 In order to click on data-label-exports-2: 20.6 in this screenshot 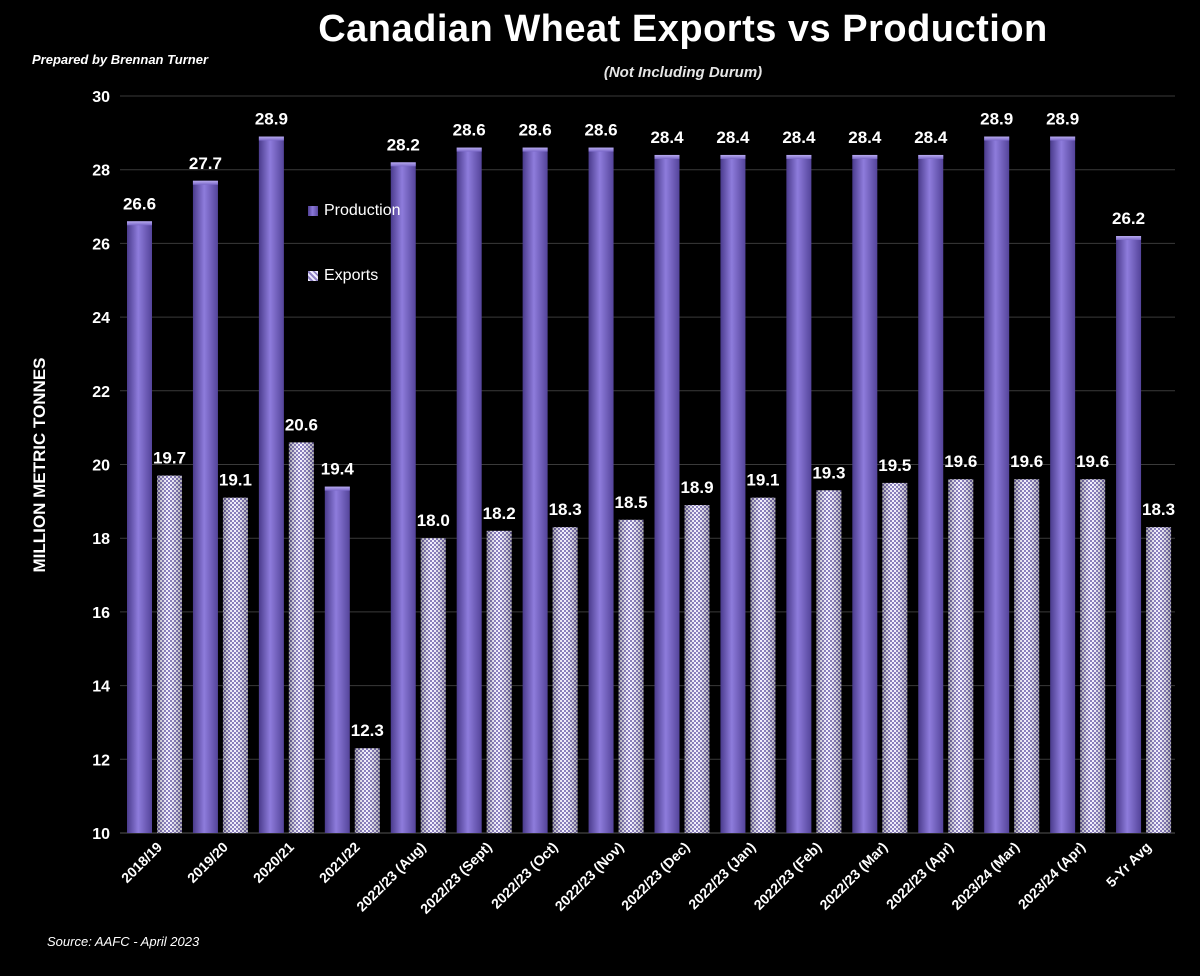, I will do `click(301, 424)`.